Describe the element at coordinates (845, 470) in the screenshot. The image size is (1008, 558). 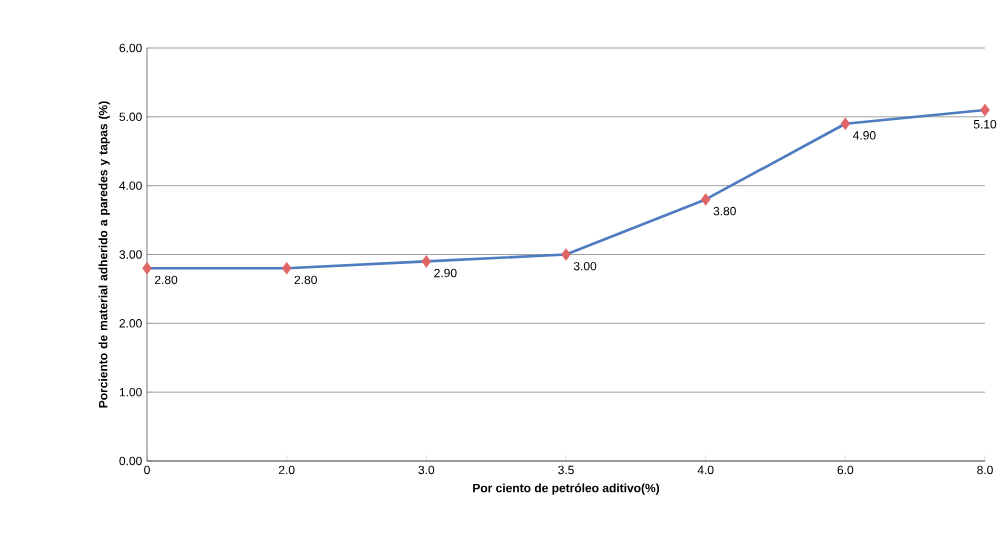
I see `x-tick-label: 6.0` at that location.